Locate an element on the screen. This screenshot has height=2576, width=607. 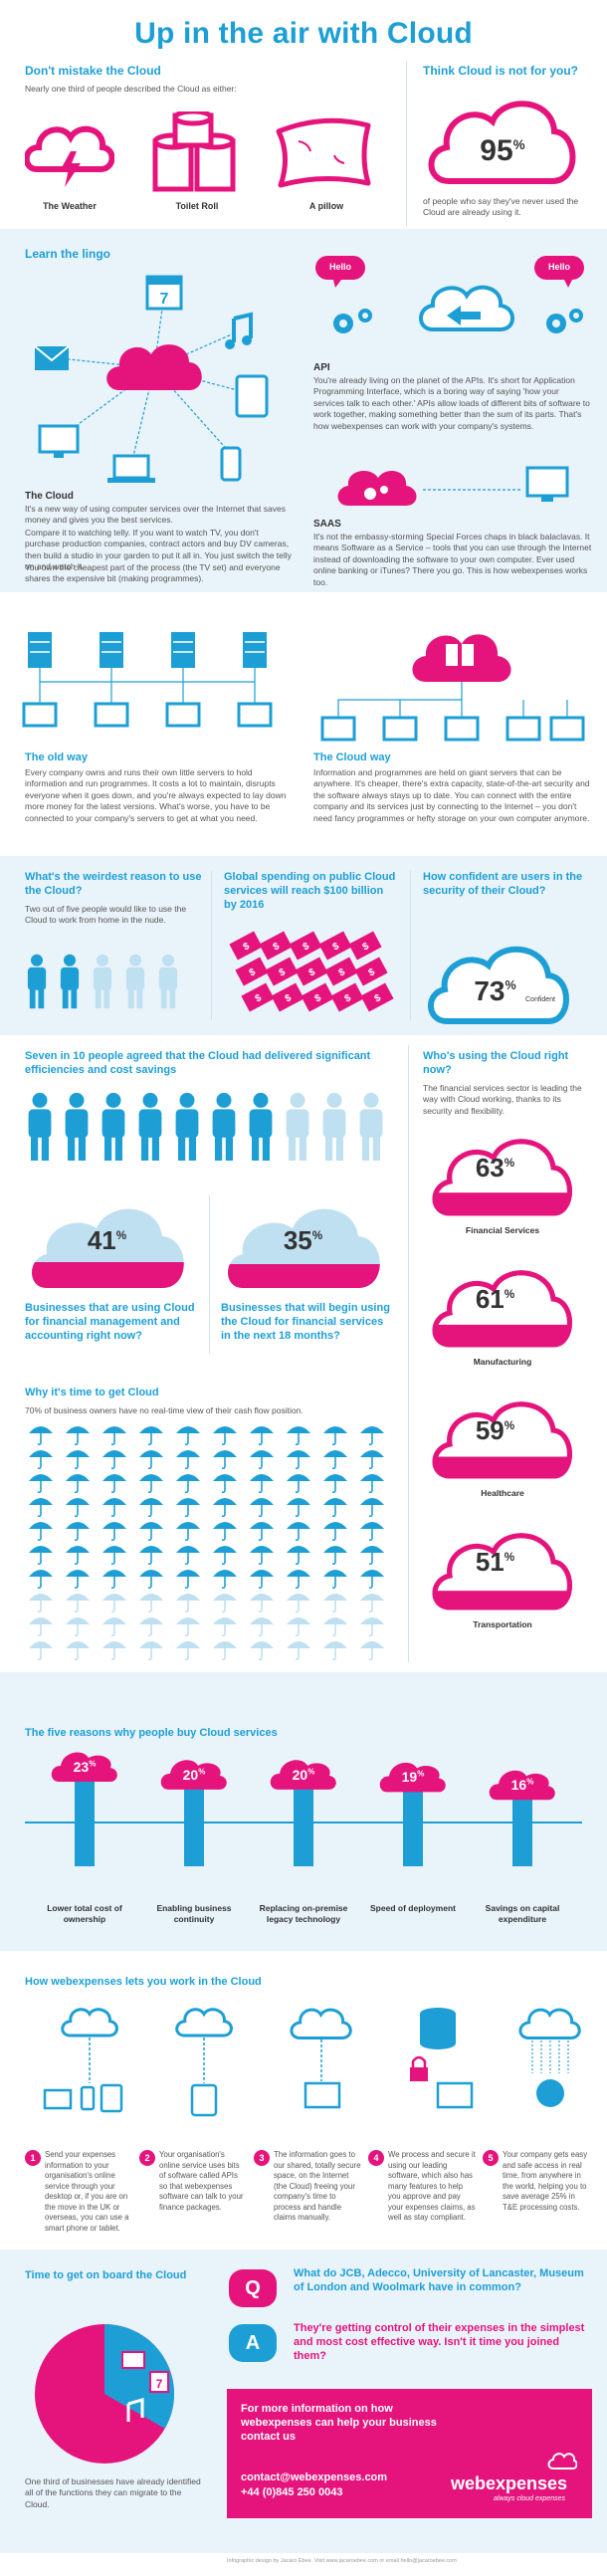
reason-value: 20% is located at coordinates (194, 1775).